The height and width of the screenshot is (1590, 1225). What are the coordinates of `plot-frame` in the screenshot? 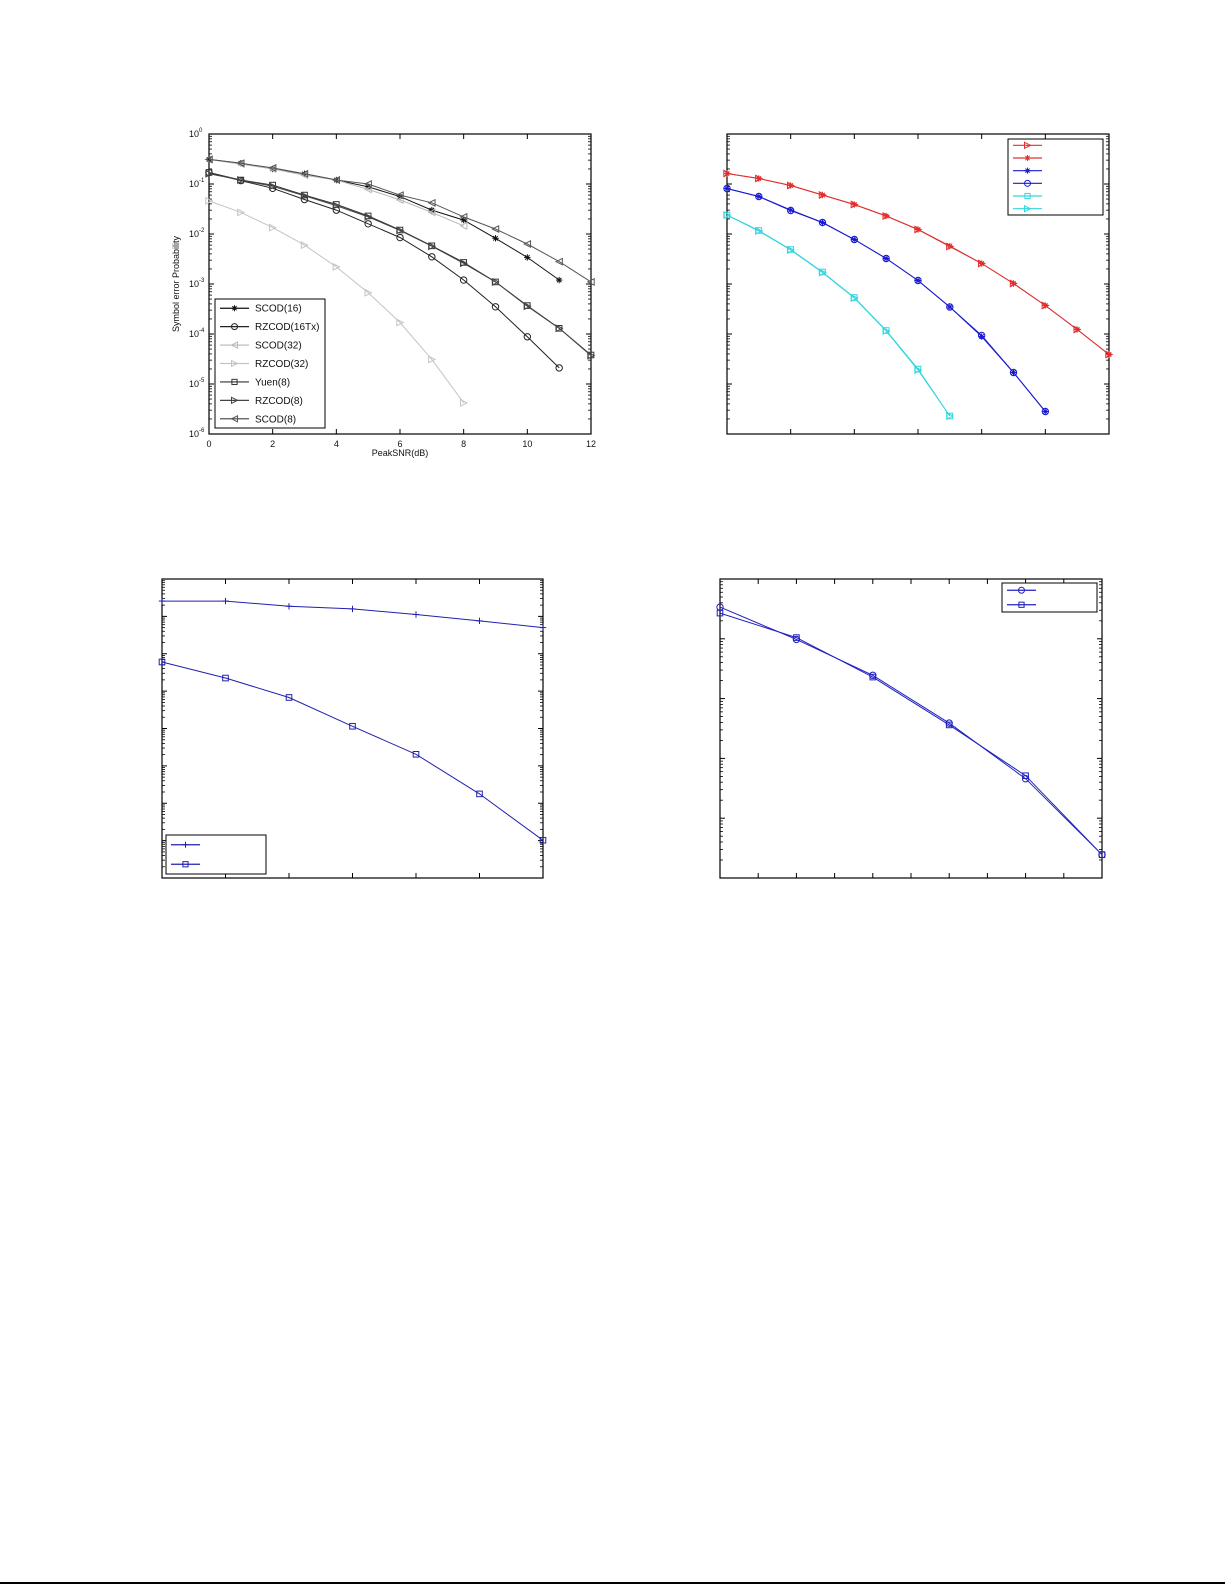 It's located at (352, 728).